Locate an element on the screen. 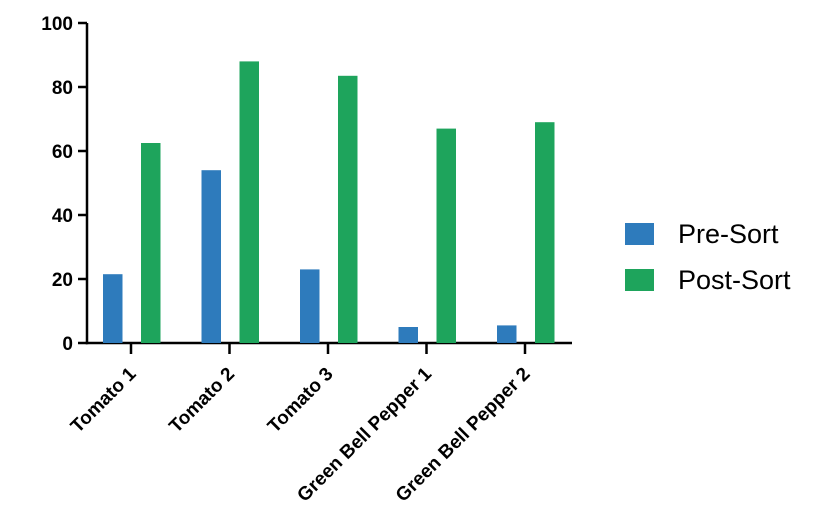  y-tick-label: 40 is located at coordinates (62, 216).